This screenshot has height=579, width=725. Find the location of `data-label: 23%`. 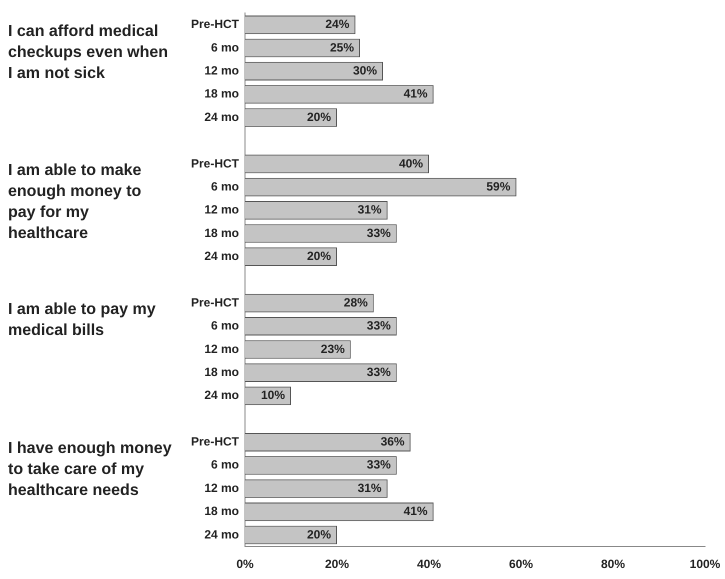

data-label: 23% is located at coordinates (333, 349).